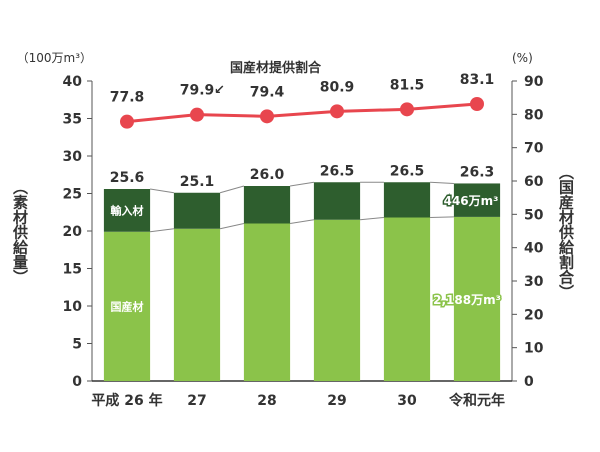 The image size is (600, 452). What do you see at coordinates (73, 307) in the screenshot?
I see `left-y-tick-label: 10` at bounding box center [73, 307].